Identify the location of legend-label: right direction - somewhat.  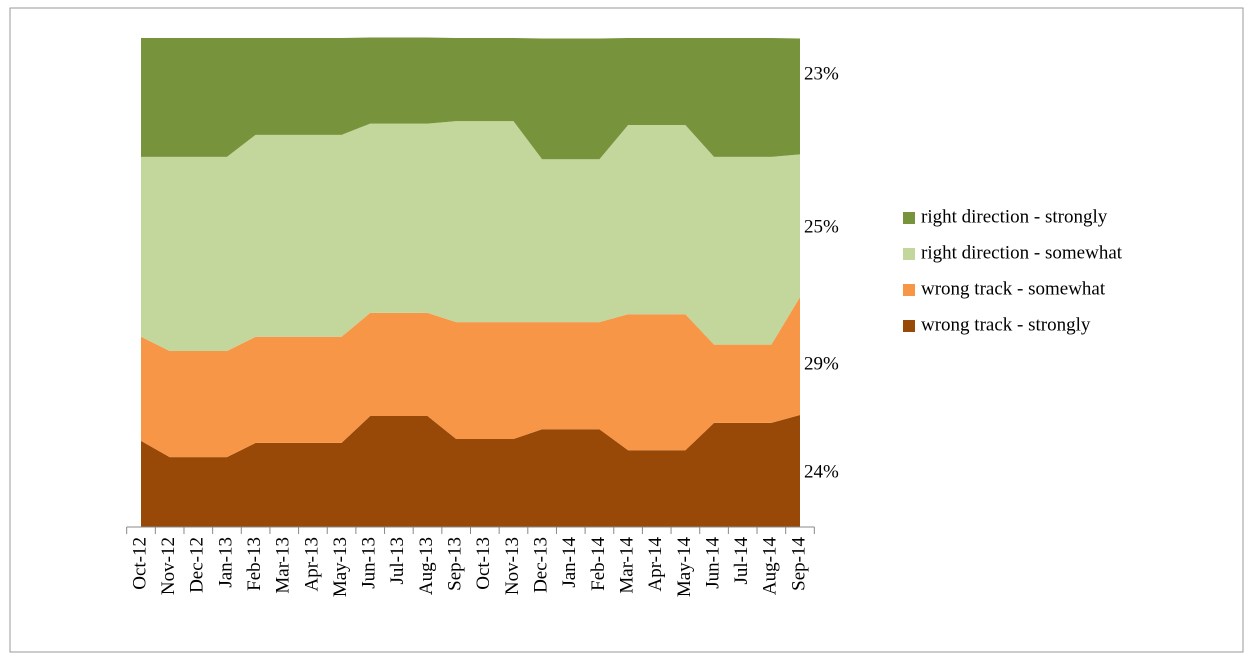
(1022, 252).